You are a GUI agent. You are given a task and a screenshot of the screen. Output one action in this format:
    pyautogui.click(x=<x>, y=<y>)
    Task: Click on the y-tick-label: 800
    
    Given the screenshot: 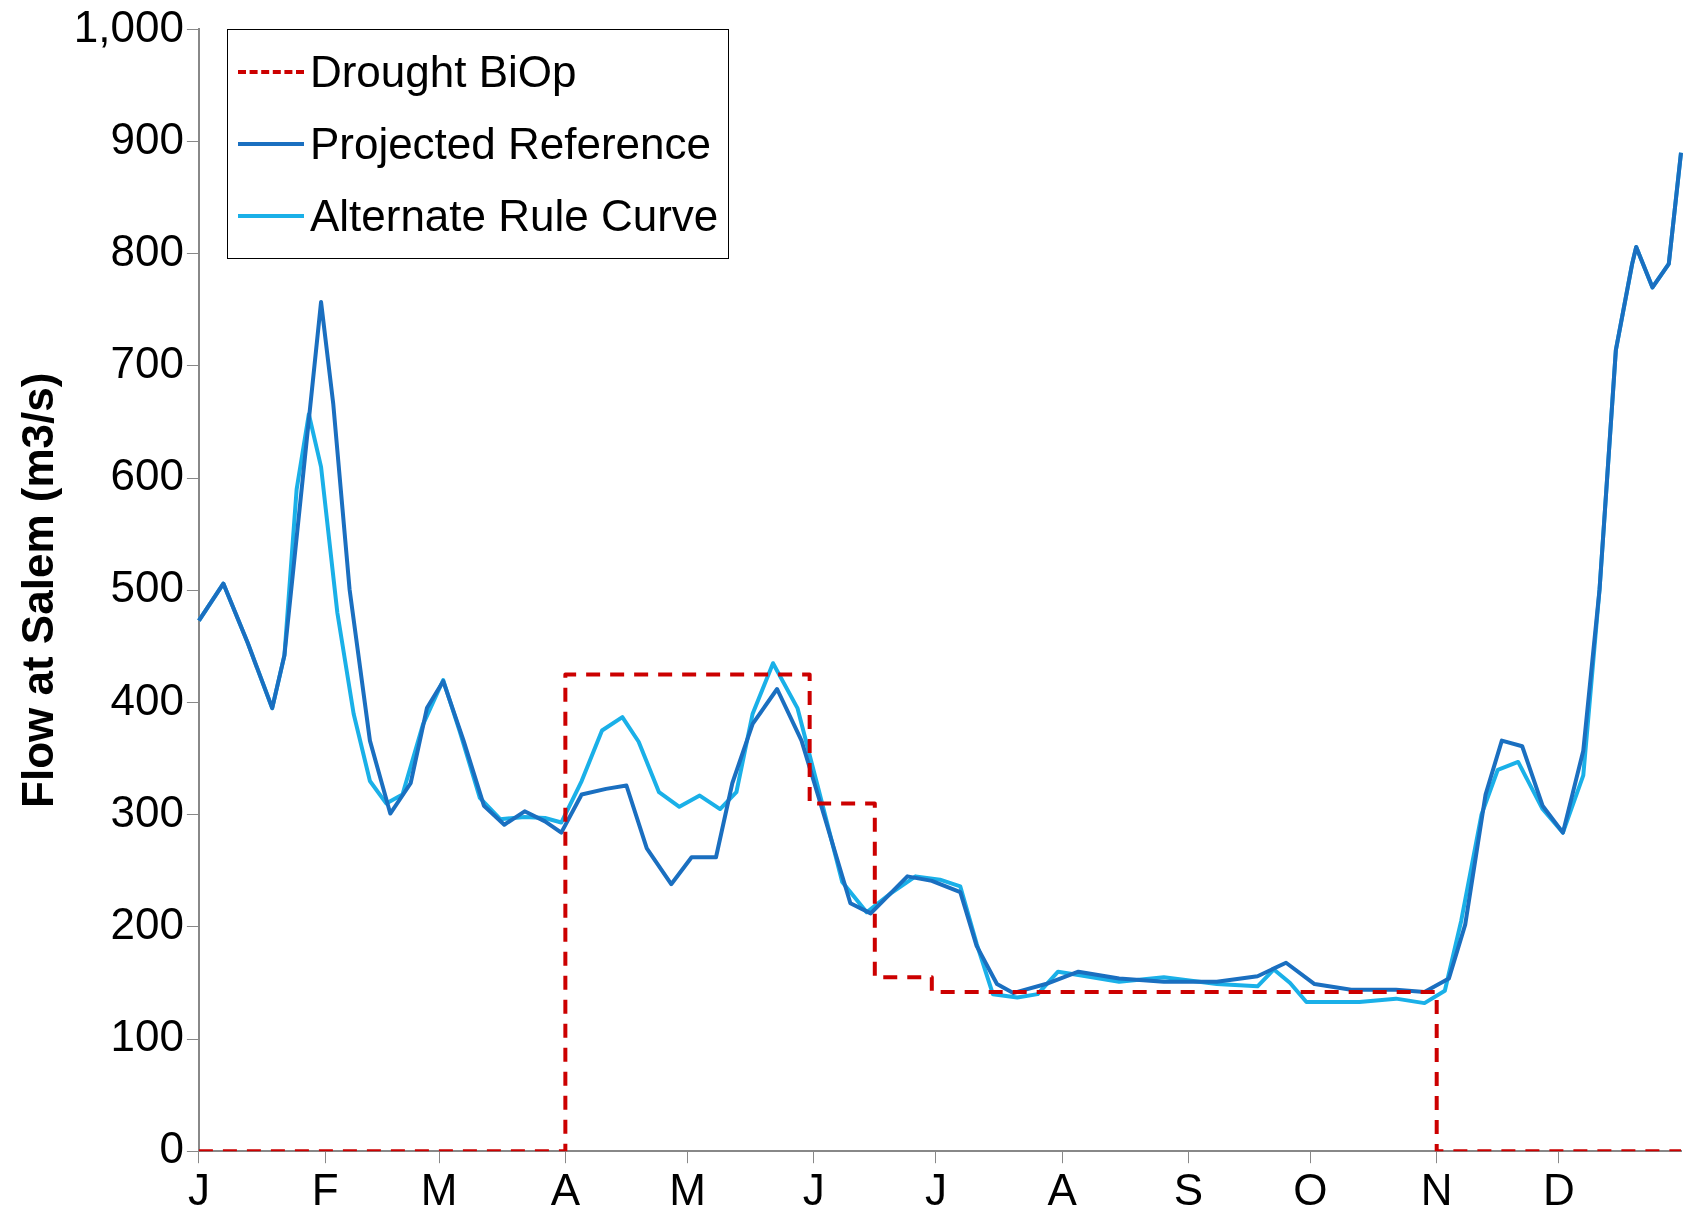 What is the action you would take?
    pyautogui.click(x=147, y=250)
    